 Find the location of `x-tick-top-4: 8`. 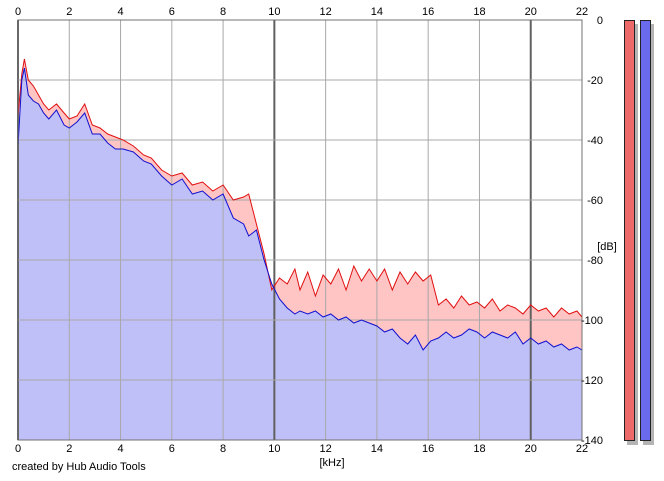

x-tick-top-4: 8 is located at coordinates (223, 12).